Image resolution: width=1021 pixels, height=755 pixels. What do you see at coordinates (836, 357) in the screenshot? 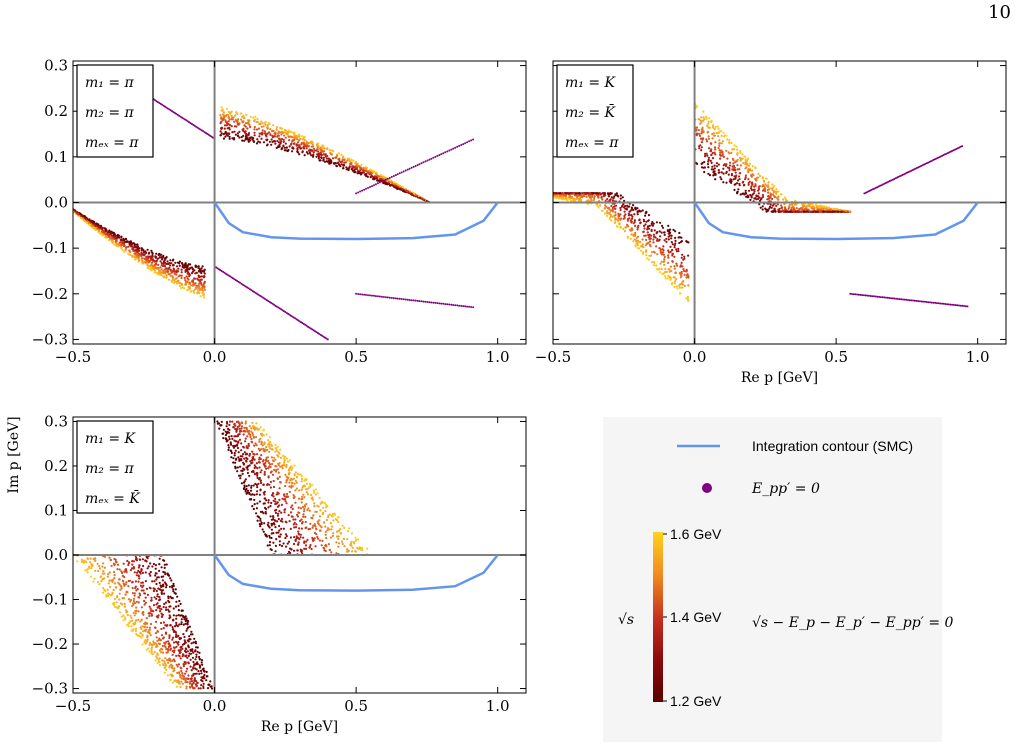
I see `x-tick-label: 0.5` at bounding box center [836, 357].